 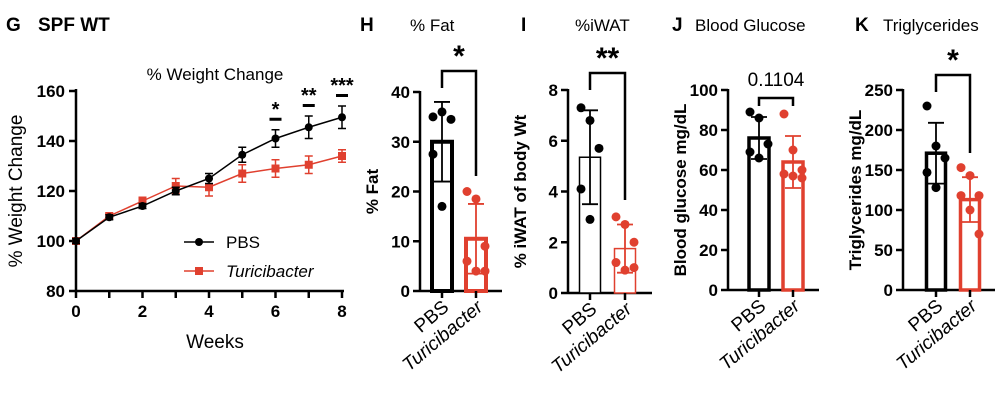 What do you see at coordinates (215, 74) in the screenshot?
I see `chart-title: % Weight Change` at bounding box center [215, 74].